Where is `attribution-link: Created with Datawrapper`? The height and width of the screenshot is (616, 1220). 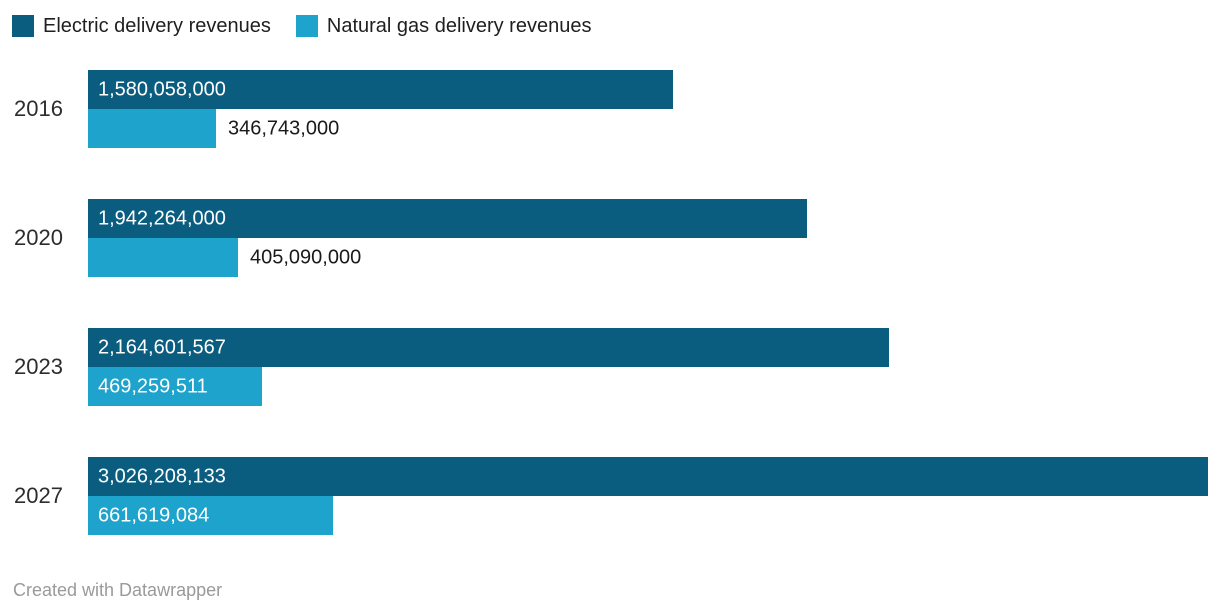
attribution-link: Created with Datawrapper is located at coordinates (118, 590).